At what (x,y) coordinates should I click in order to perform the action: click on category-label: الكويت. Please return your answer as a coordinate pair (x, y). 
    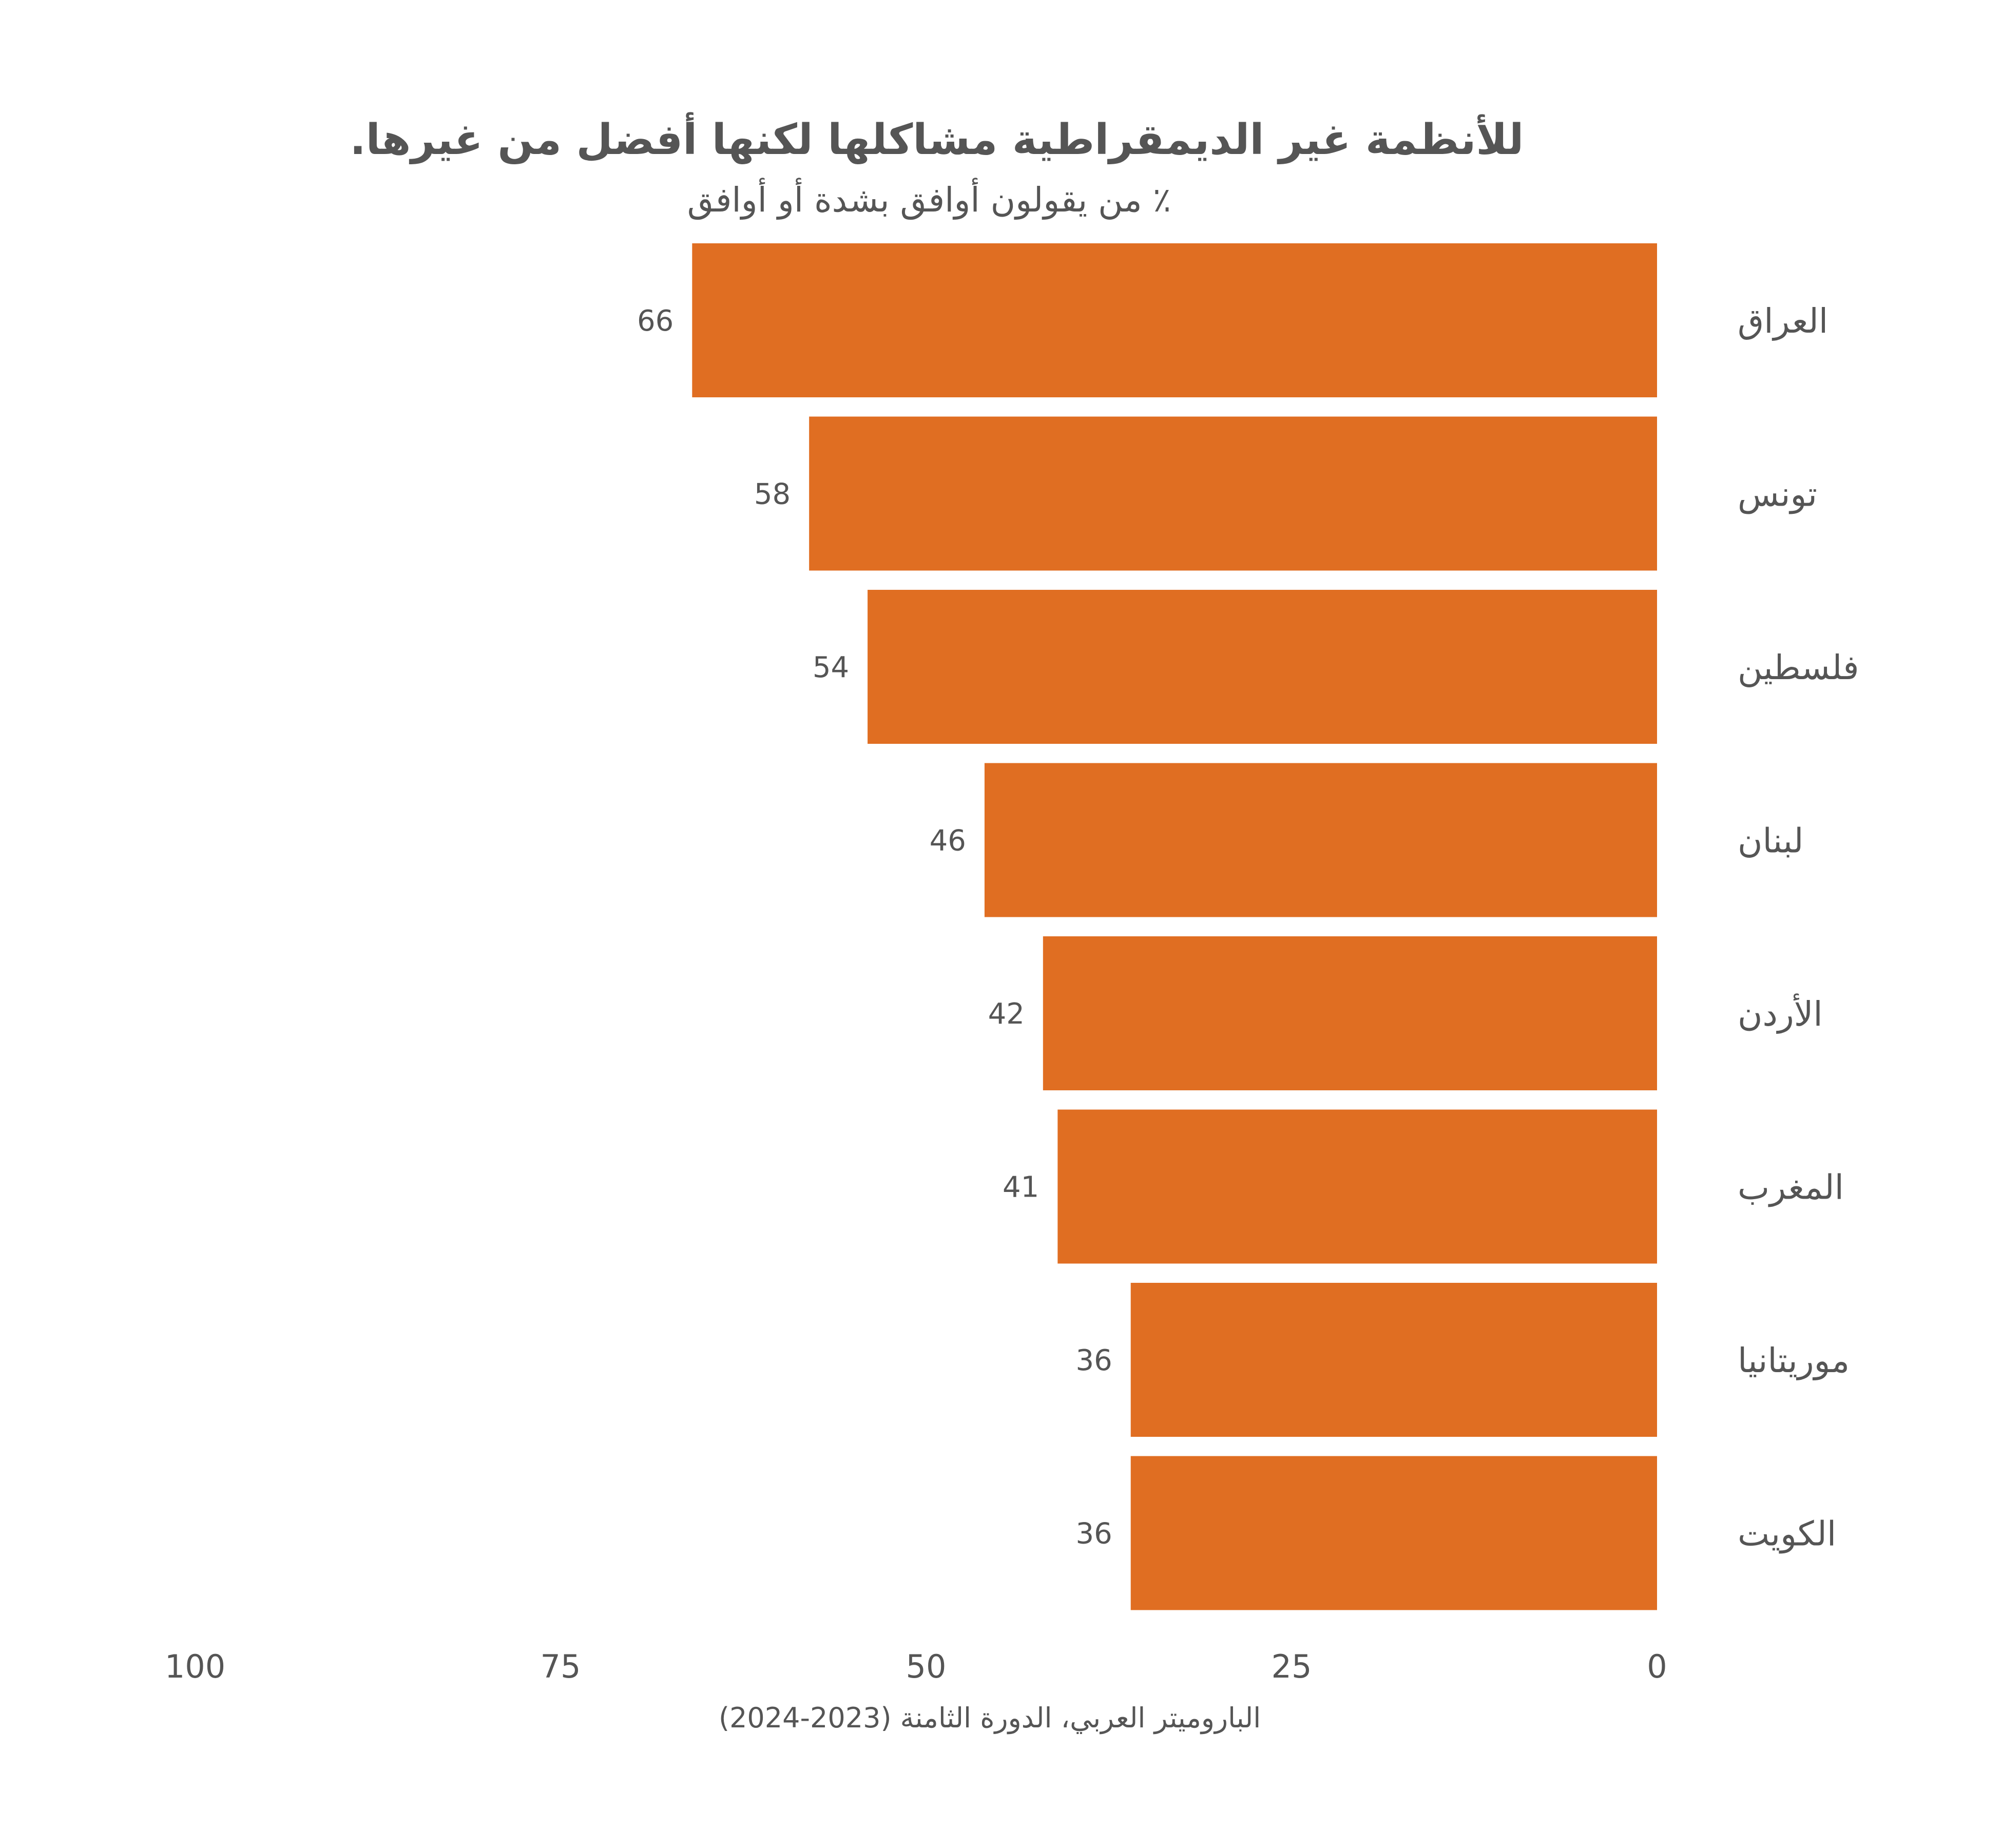
    Looking at the image, I should click on (1787, 1534).